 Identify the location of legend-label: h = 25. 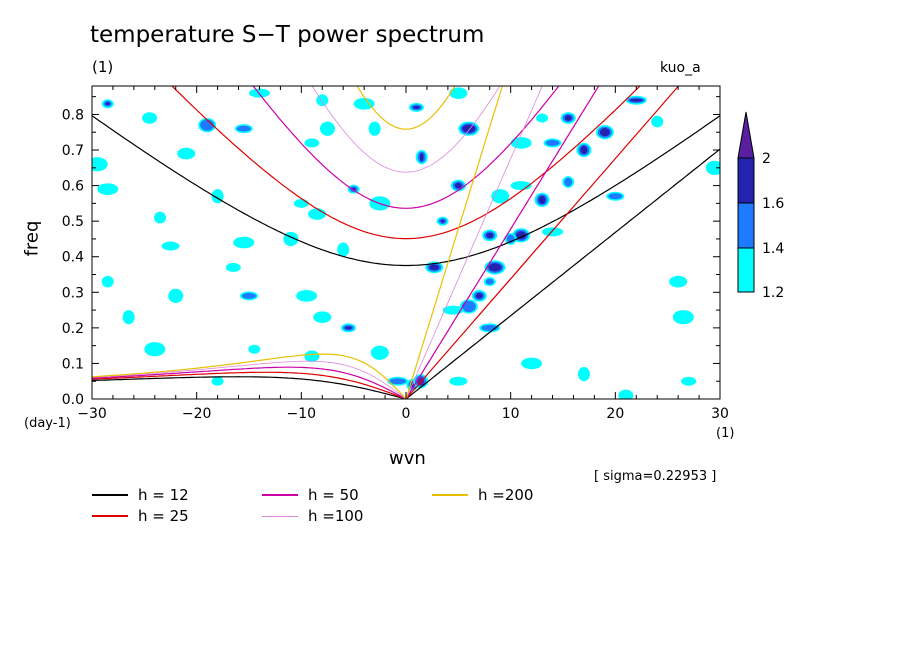
(163, 516).